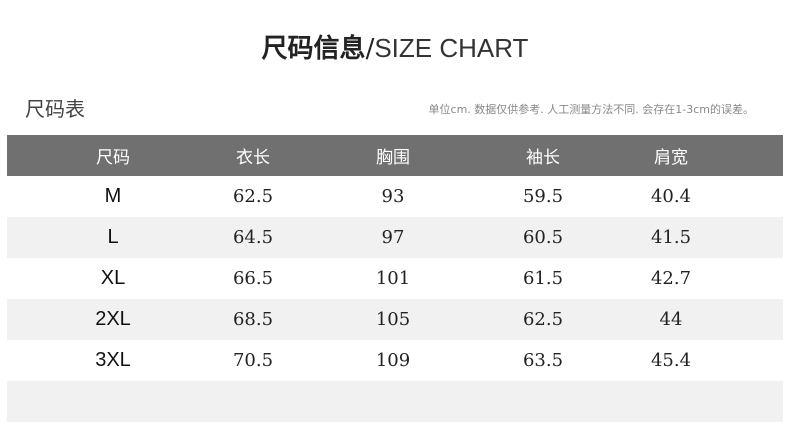 The height and width of the screenshot is (439, 790). What do you see at coordinates (253, 319) in the screenshot?
I see `table-cell: 68.5` at bounding box center [253, 319].